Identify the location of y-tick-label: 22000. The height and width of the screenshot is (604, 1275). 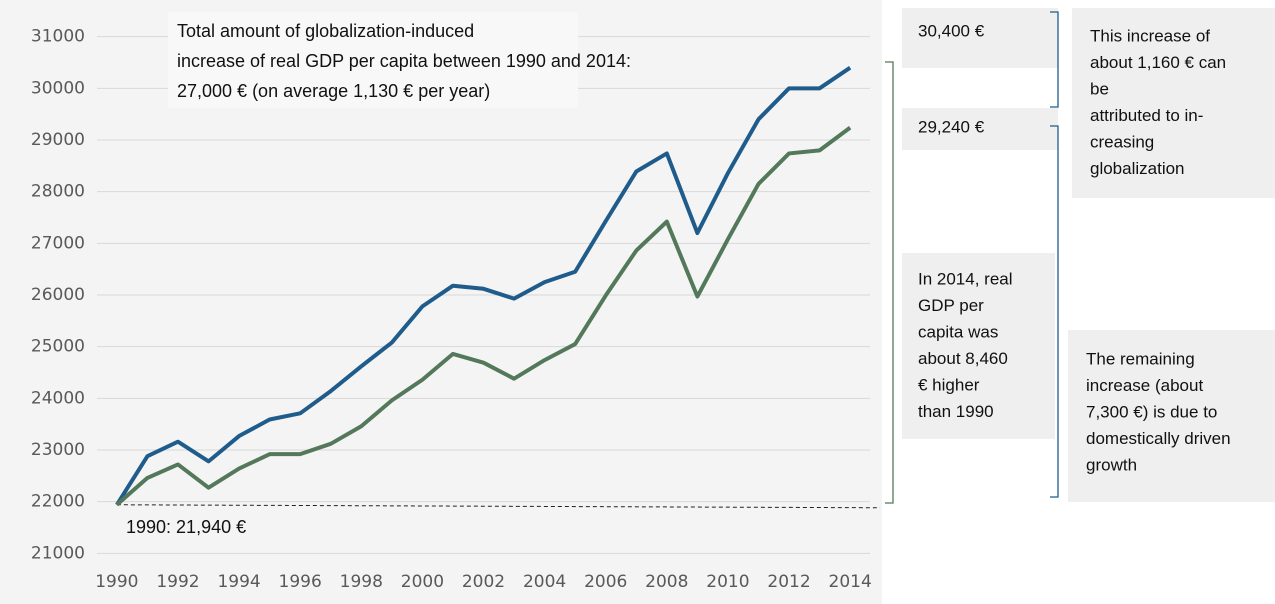
(58, 502).